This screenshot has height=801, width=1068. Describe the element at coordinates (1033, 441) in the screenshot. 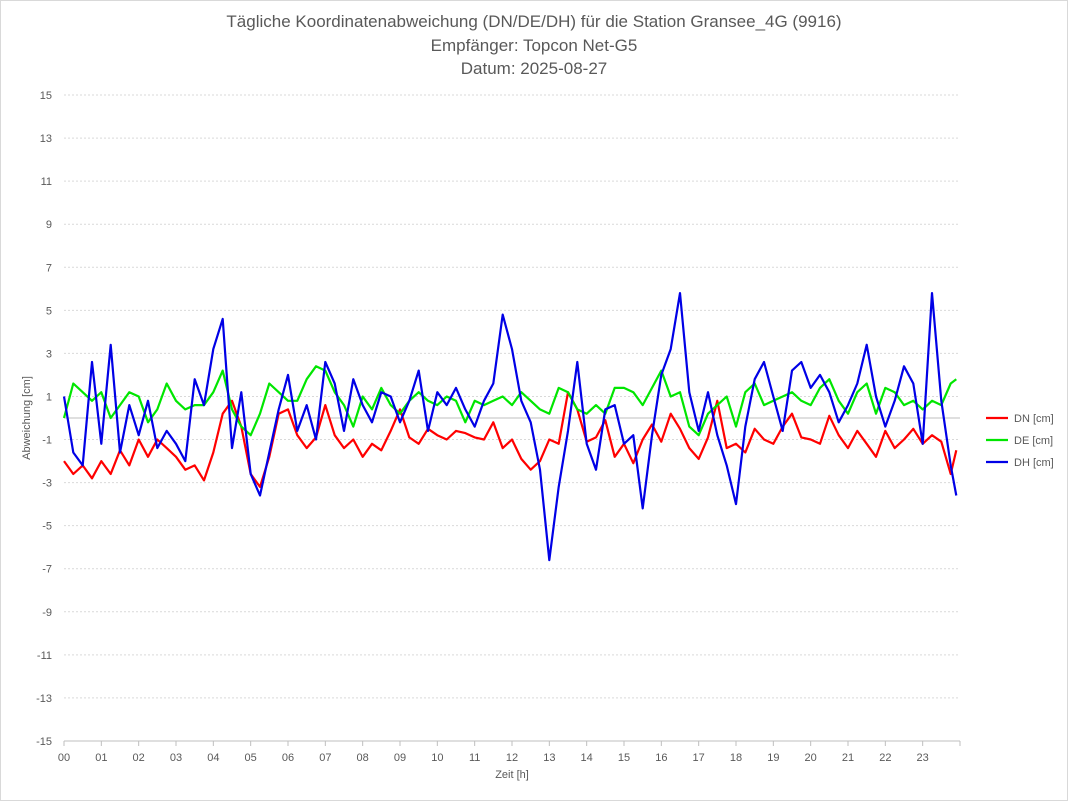

I see `legend-label-de: DE [cm]` at that location.